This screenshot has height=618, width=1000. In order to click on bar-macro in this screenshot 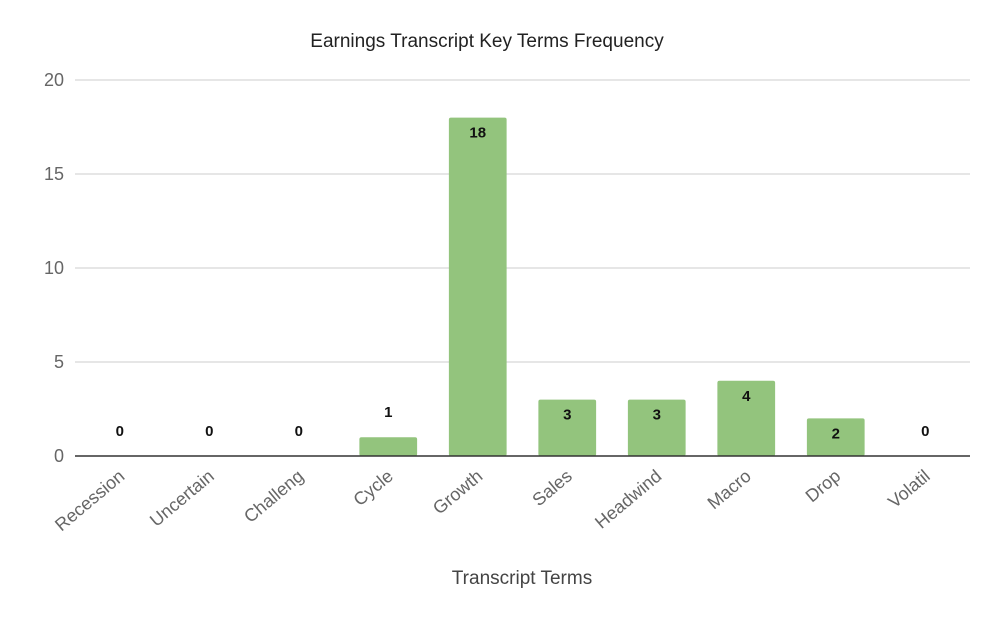, I will do `click(746, 418)`.